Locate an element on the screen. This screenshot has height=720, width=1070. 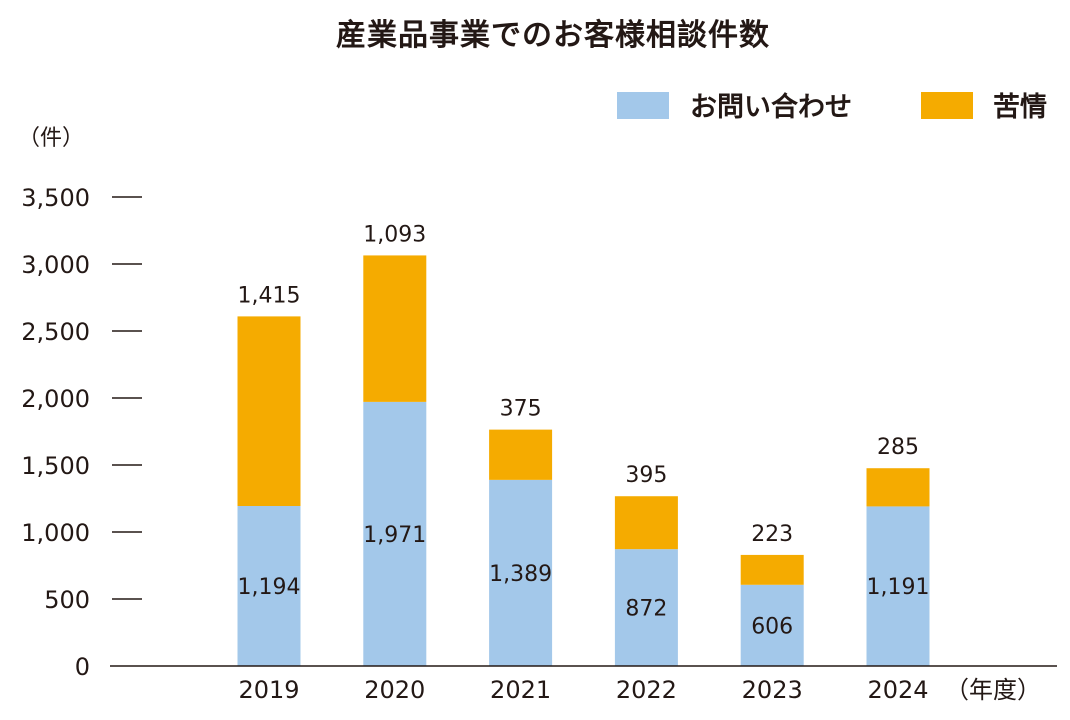
data-label-complaint-2023: 223 is located at coordinates (772, 534).